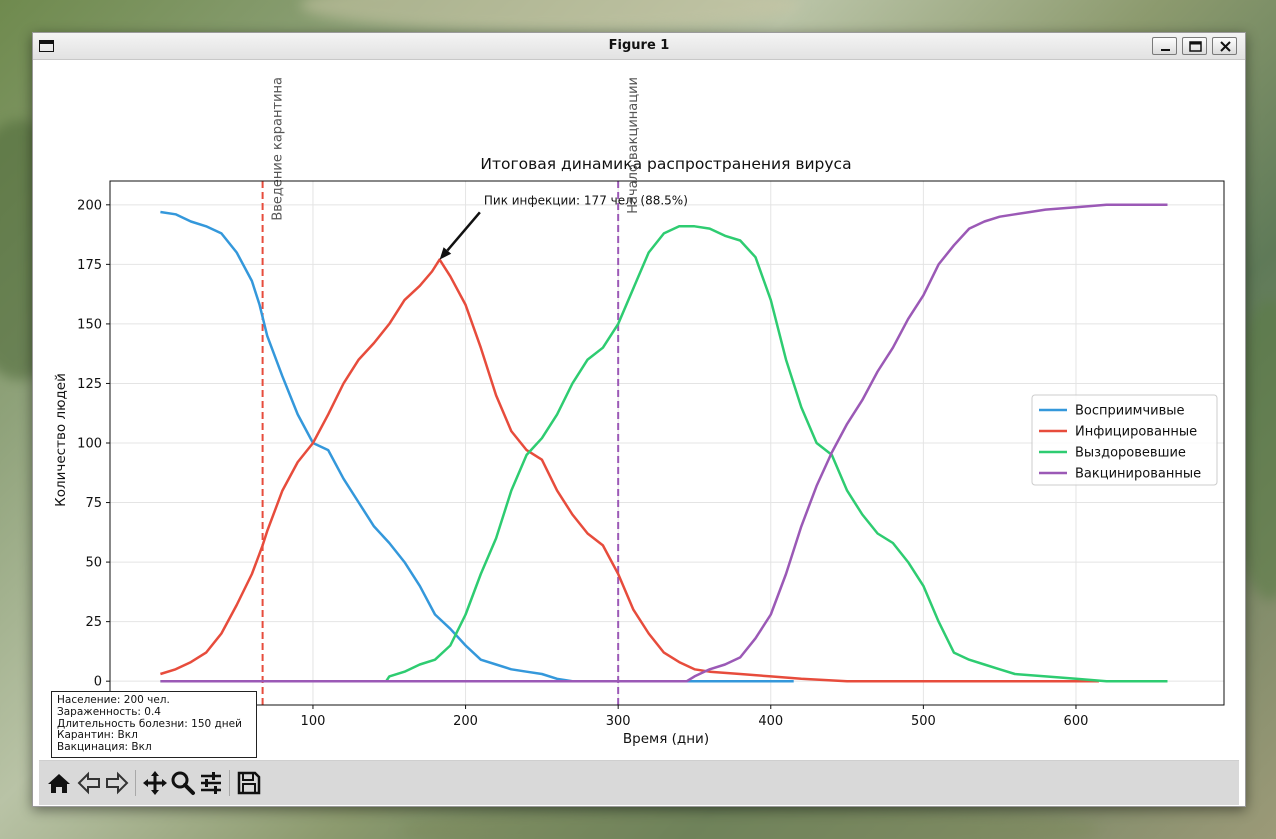 The image size is (1276, 839). What do you see at coordinates (1164, 46) in the screenshot?
I see `minimize-button` at bounding box center [1164, 46].